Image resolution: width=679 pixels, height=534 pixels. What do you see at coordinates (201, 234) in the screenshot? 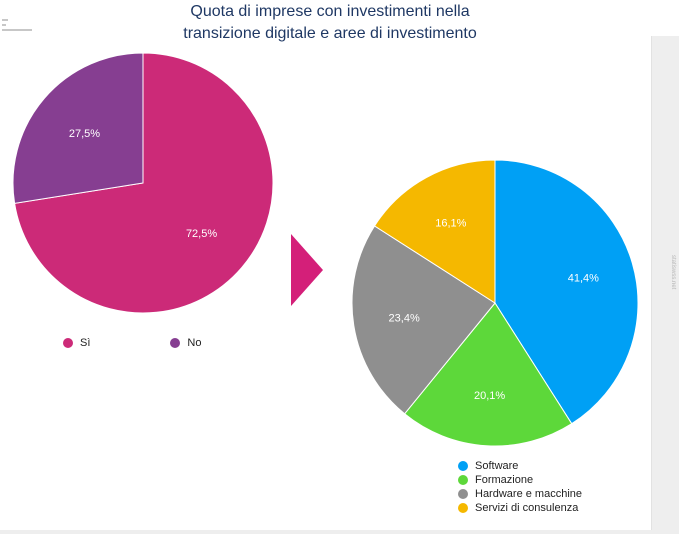
I see `slice-label-si: 72,5%` at bounding box center [201, 234].